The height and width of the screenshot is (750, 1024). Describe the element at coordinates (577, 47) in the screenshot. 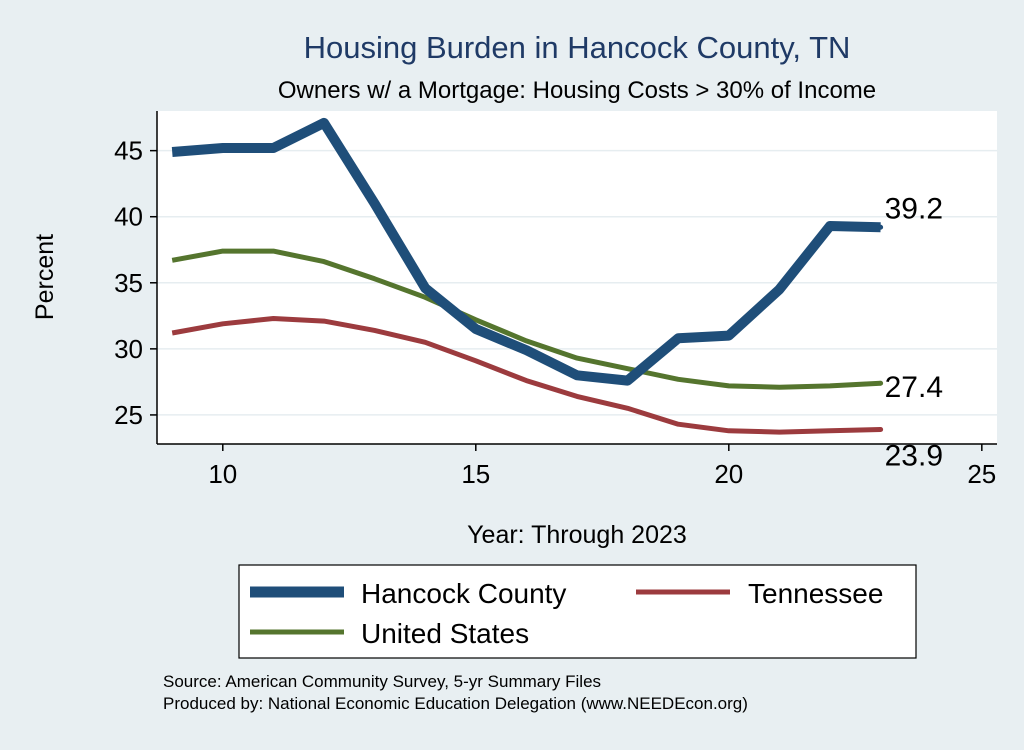

I see `chart-title: Housing Burden in Hancock County, TN` at that location.